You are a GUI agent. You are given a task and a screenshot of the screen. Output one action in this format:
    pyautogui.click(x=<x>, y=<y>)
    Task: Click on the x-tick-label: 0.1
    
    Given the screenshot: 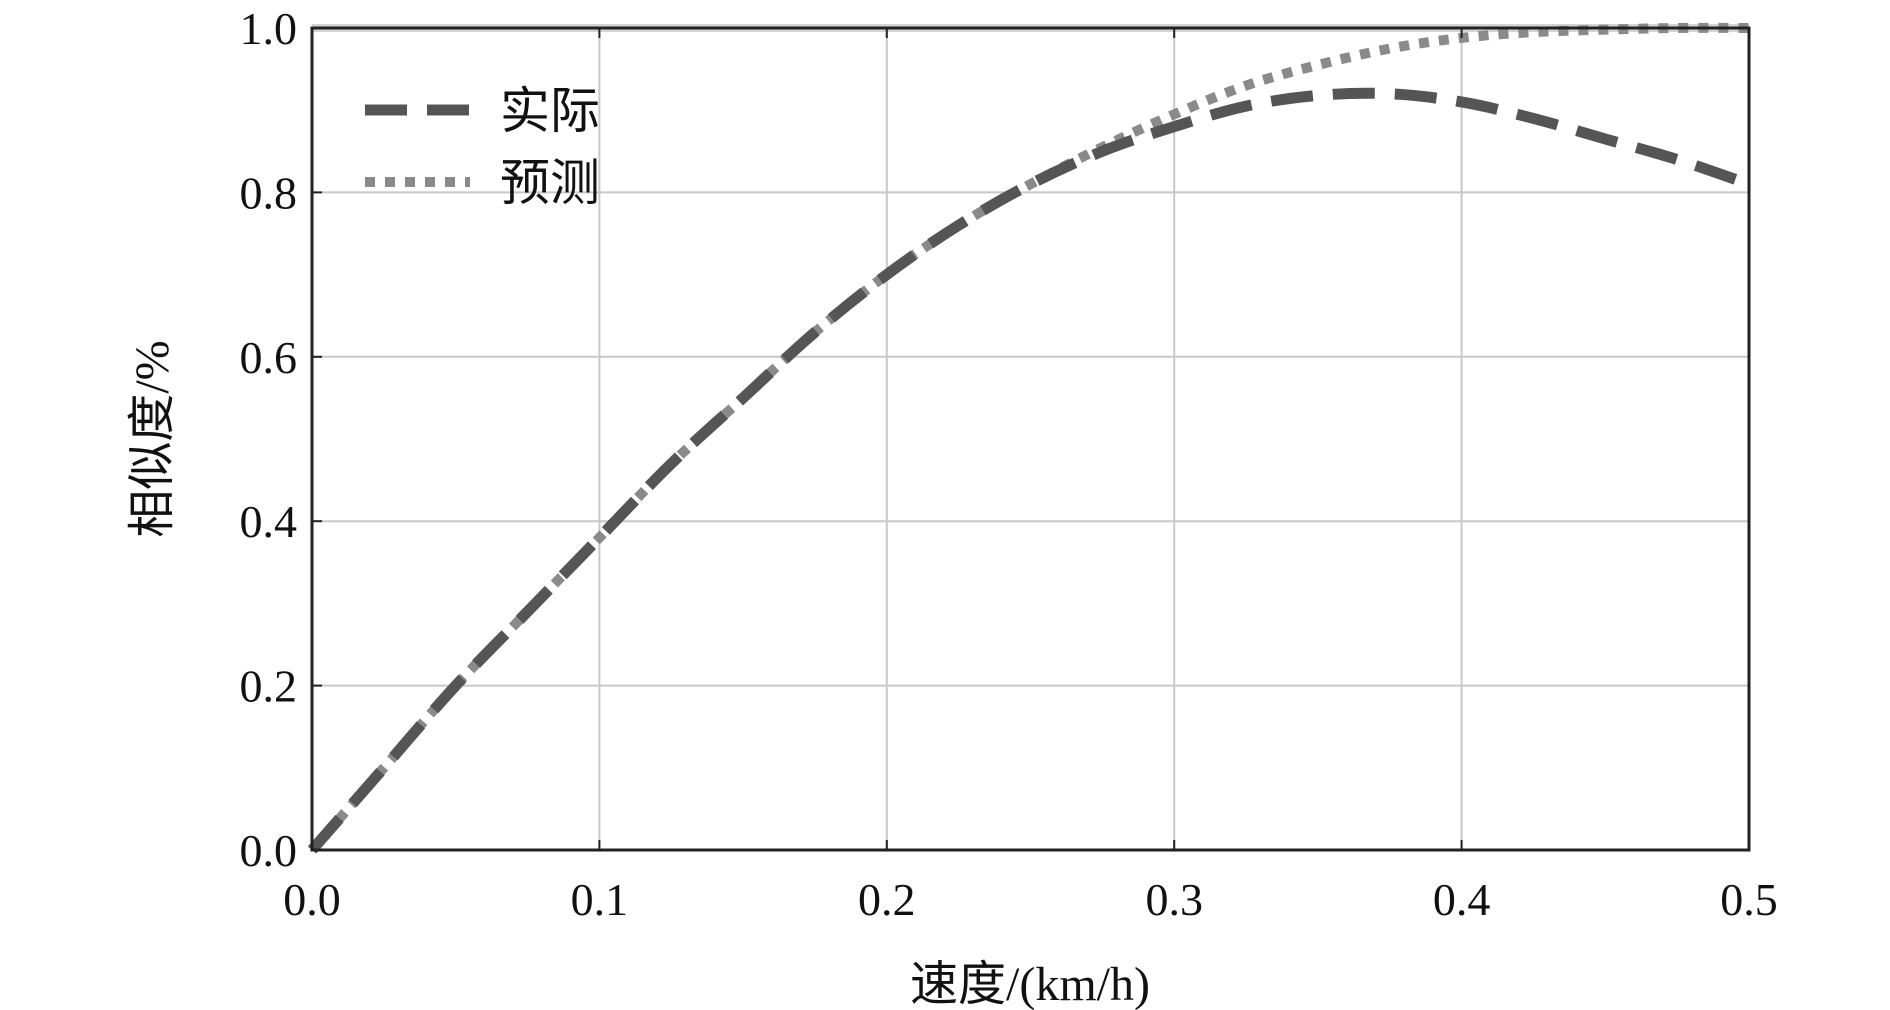 What is the action you would take?
    pyautogui.click(x=600, y=899)
    